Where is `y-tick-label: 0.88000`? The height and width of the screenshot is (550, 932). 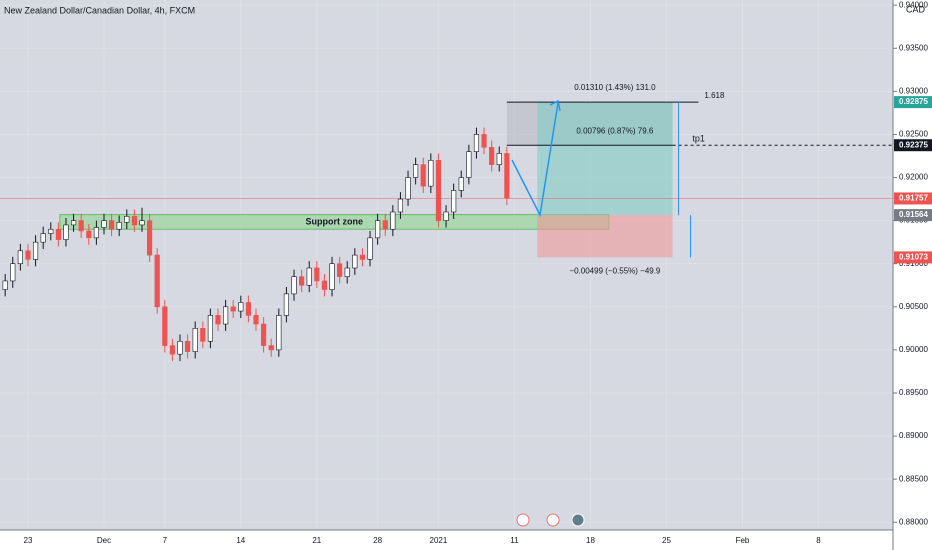 y-tick-label: 0.88000 is located at coordinates (913, 521).